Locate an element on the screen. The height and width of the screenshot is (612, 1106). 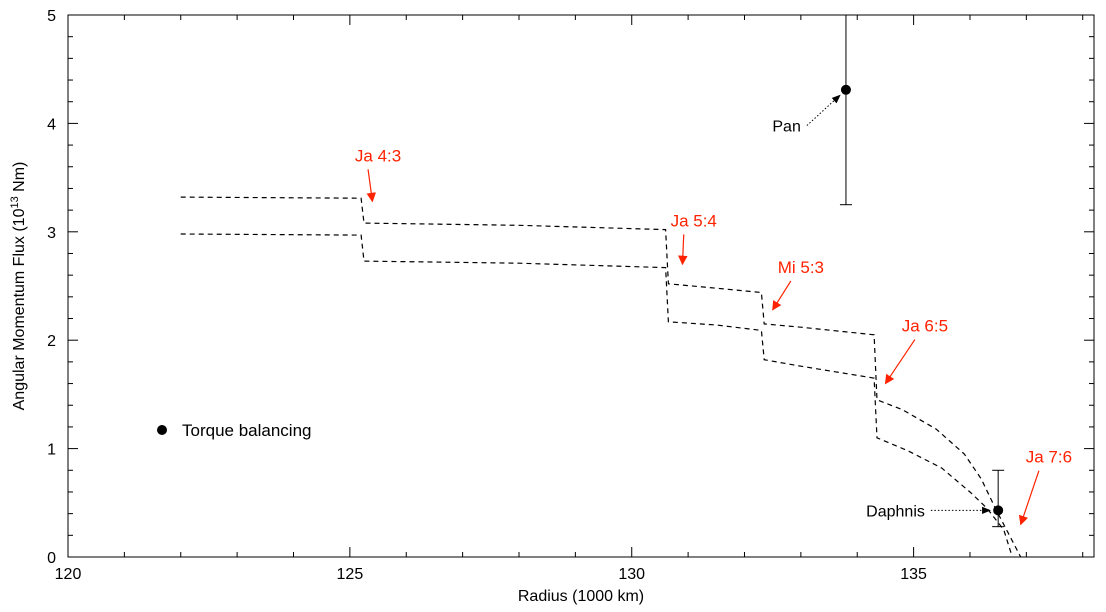
y-tick-label: 1 is located at coordinates (51, 450).